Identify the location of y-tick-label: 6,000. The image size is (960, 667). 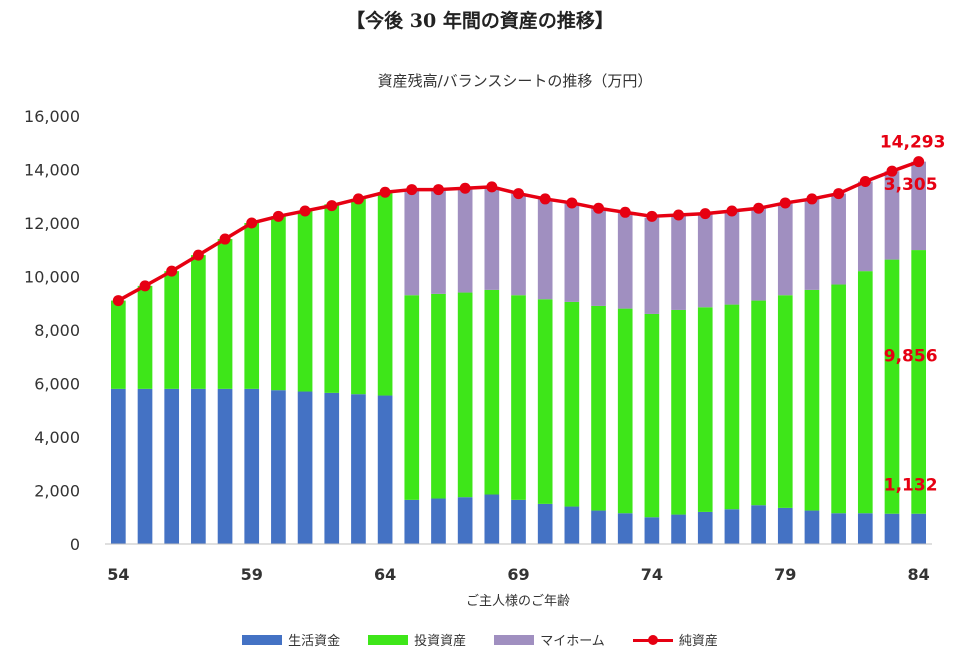
(57, 384).